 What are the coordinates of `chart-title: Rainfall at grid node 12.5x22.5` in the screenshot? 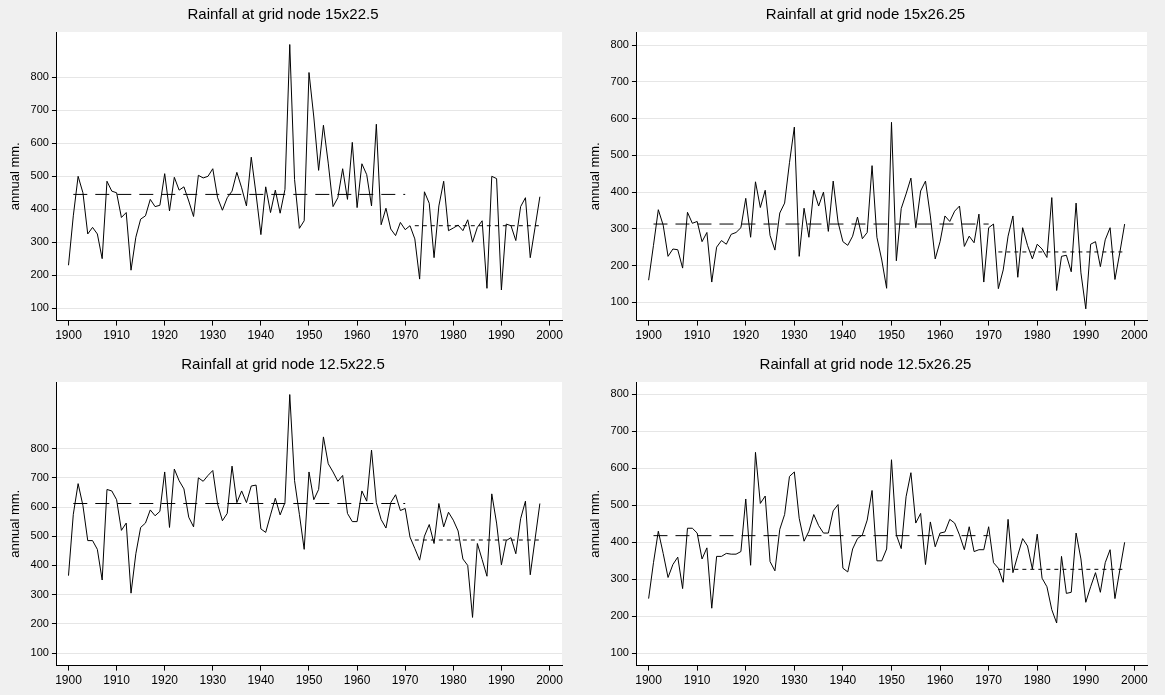 It's located at (283, 364).